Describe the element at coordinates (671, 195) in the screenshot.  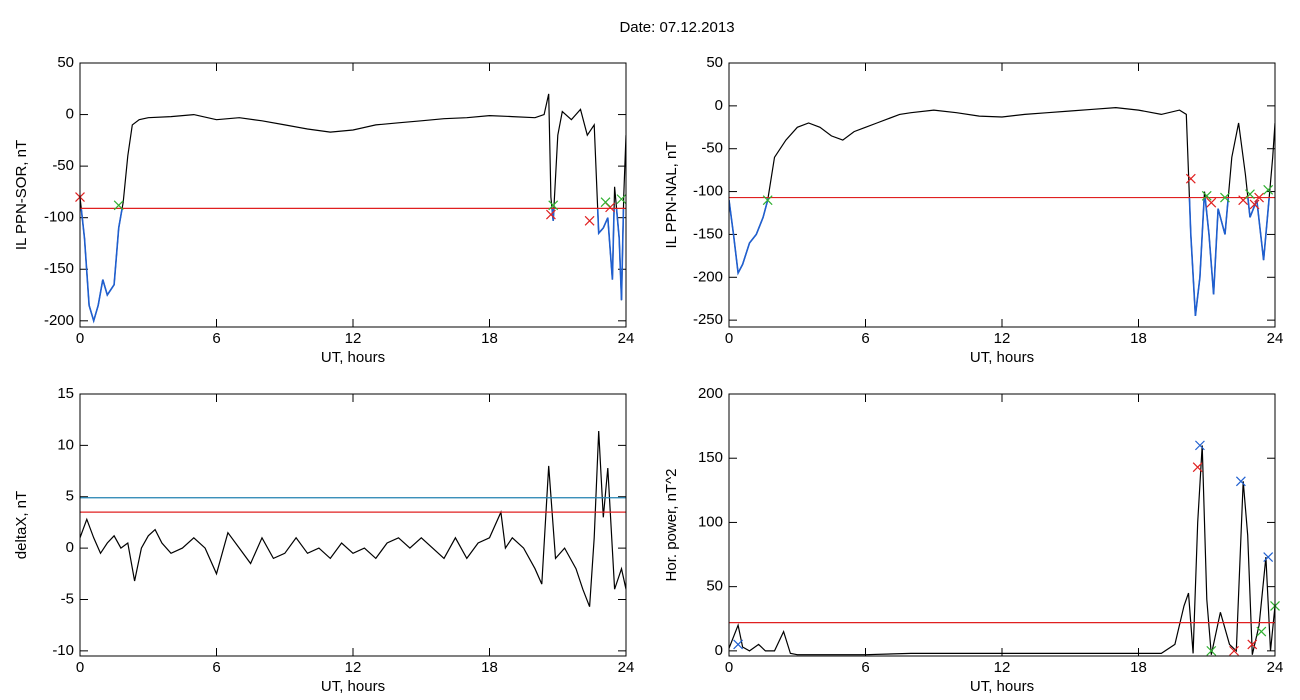
I see `y-axis-label: IL PPN-NAL, nT` at that location.